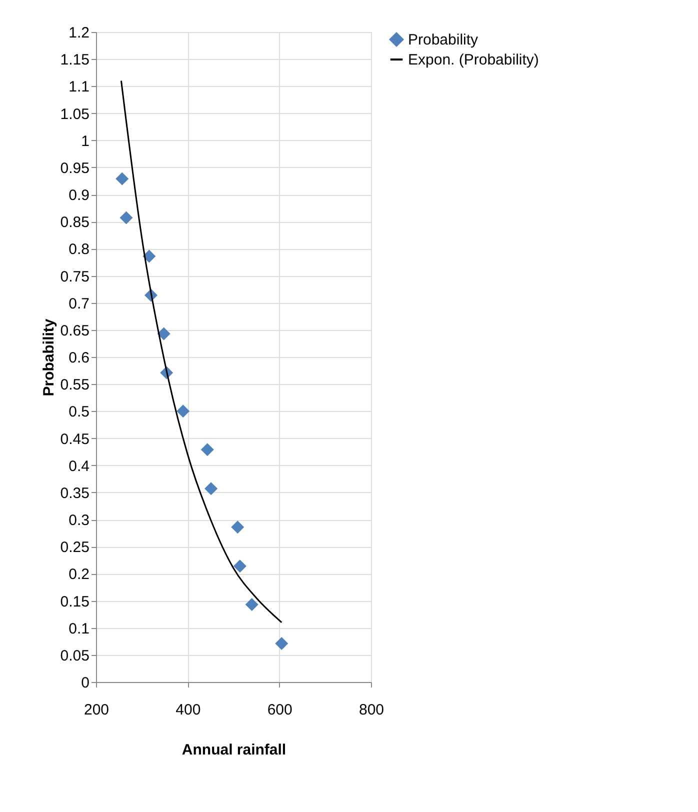 The width and height of the screenshot is (698, 812). What do you see at coordinates (79, 575) in the screenshot?
I see `y-tick-label: 0.2` at bounding box center [79, 575].